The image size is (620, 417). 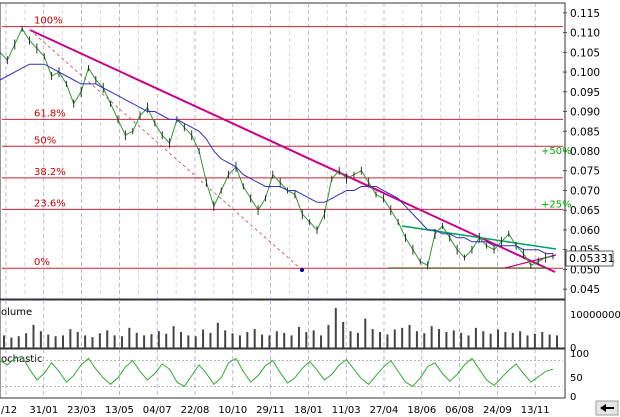 I want to click on y-tick-label: 0.045, so click(x=585, y=290).